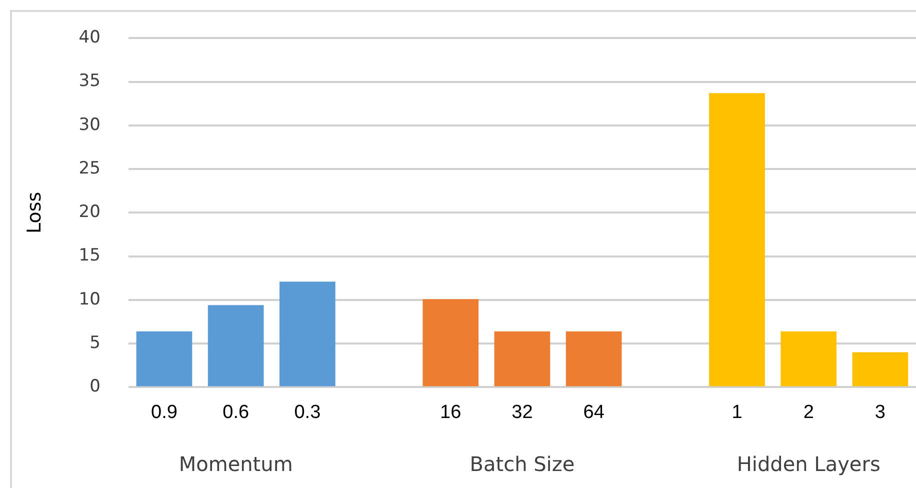 The height and width of the screenshot is (488, 916). What do you see at coordinates (451, 412) in the screenshot?
I see `x-tick-label: 16` at bounding box center [451, 412].